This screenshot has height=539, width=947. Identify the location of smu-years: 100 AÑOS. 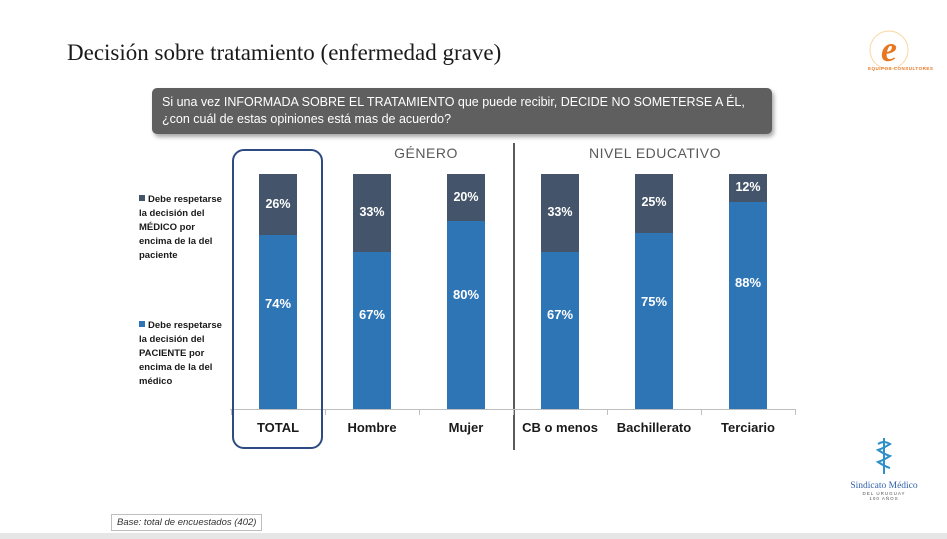
(884, 498).